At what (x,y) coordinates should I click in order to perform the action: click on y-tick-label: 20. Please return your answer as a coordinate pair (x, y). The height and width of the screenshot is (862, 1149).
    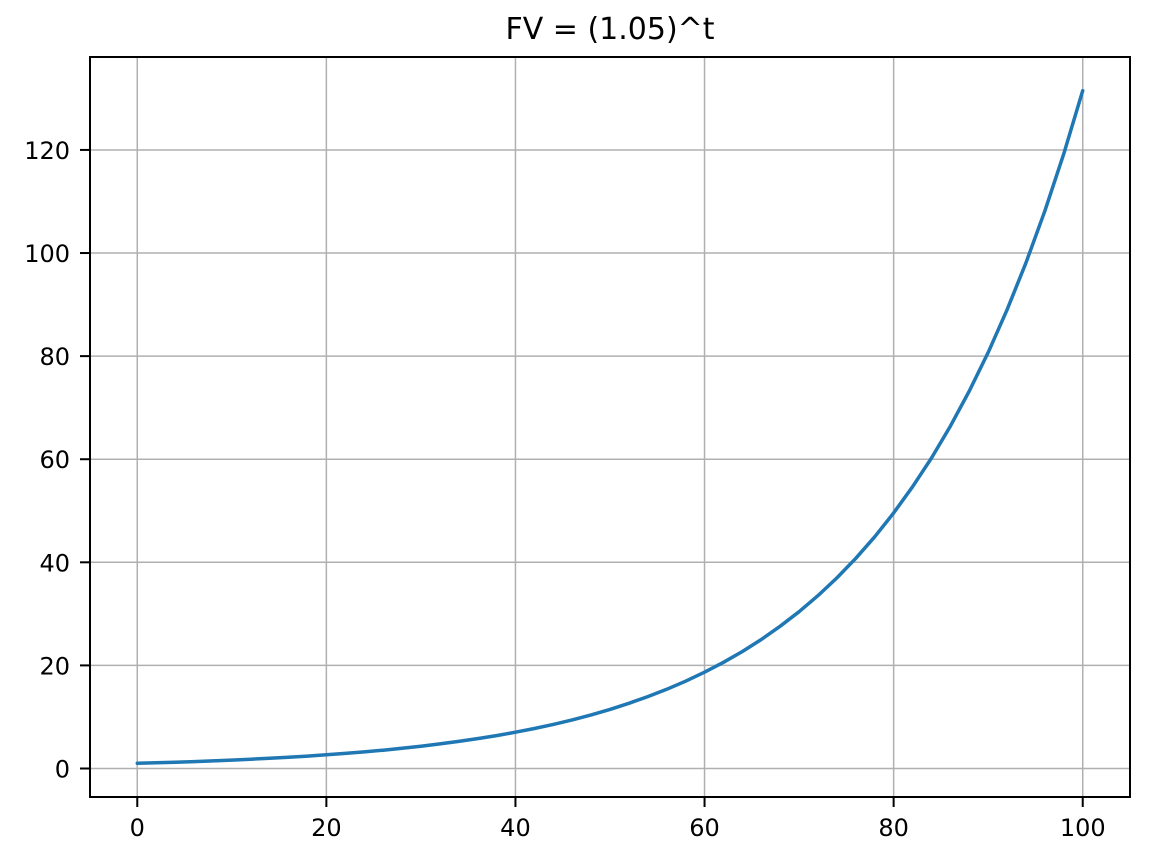
    Looking at the image, I should click on (54, 666).